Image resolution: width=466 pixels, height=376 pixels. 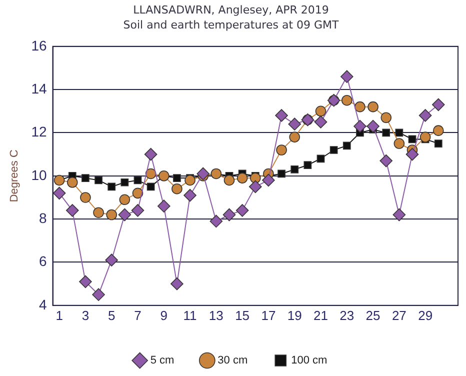 What do you see at coordinates (39, 174) in the screenshot?
I see `y-tick-label: 10` at bounding box center [39, 174].